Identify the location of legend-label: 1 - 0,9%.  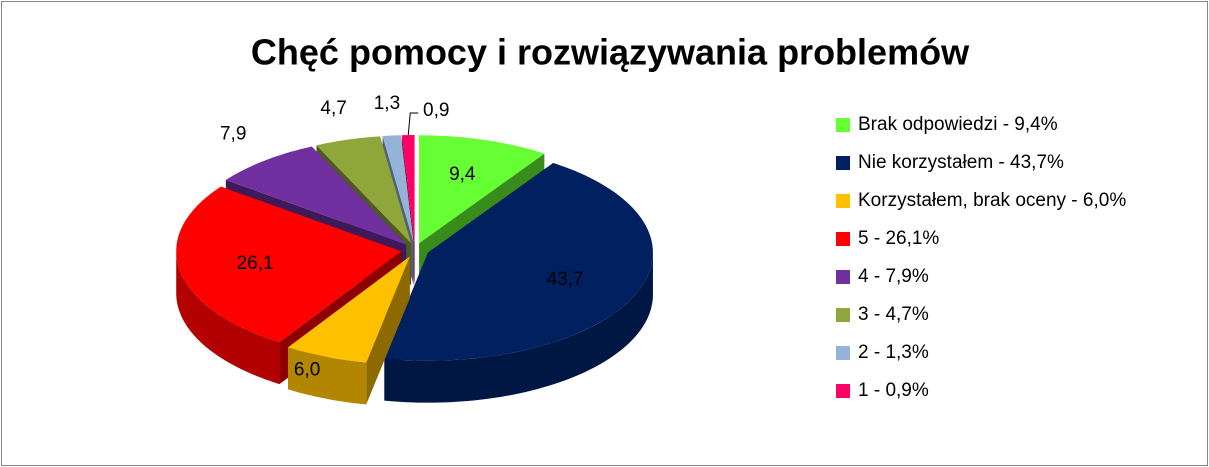
(893, 390).